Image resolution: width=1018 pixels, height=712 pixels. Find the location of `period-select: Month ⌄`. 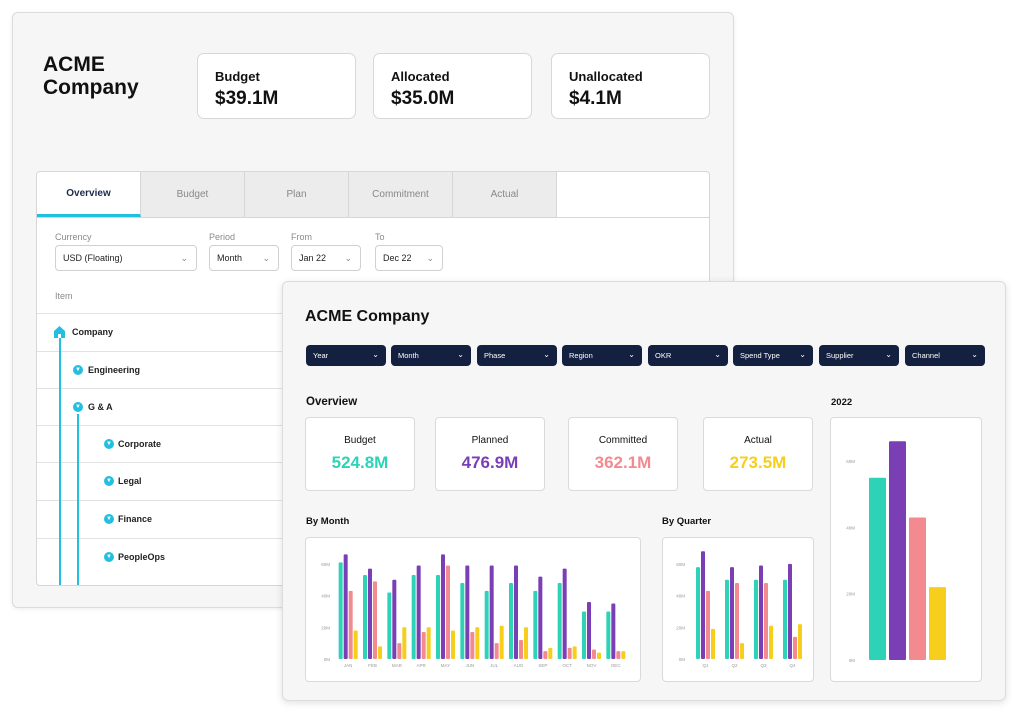

period-select: Month ⌄ is located at coordinates (244, 258).